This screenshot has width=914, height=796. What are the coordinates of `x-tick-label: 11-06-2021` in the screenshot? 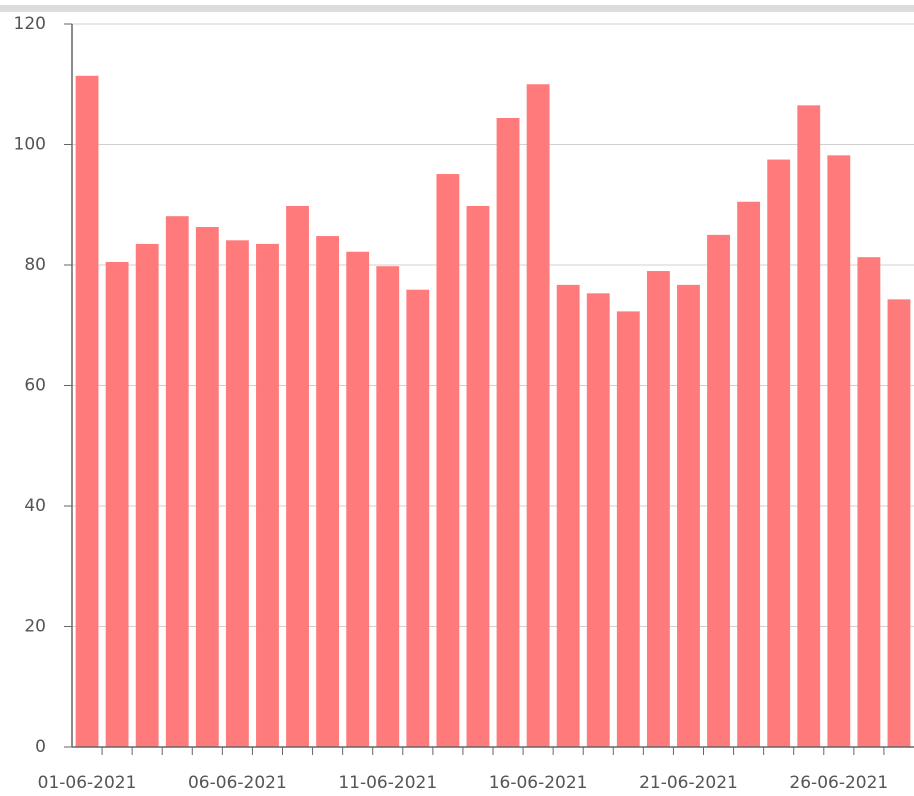 It's located at (387, 783).